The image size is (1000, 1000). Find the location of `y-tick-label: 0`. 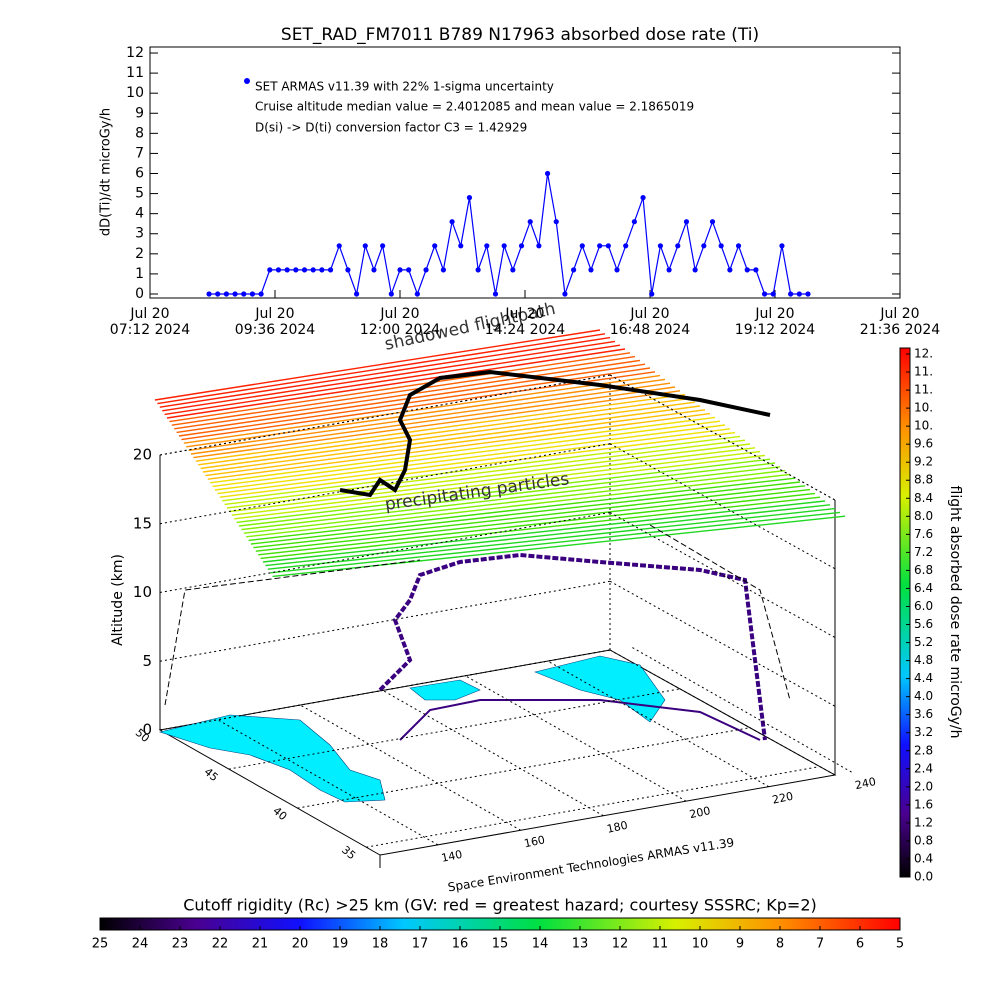

y-tick-label: 0 is located at coordinates (139, 294).